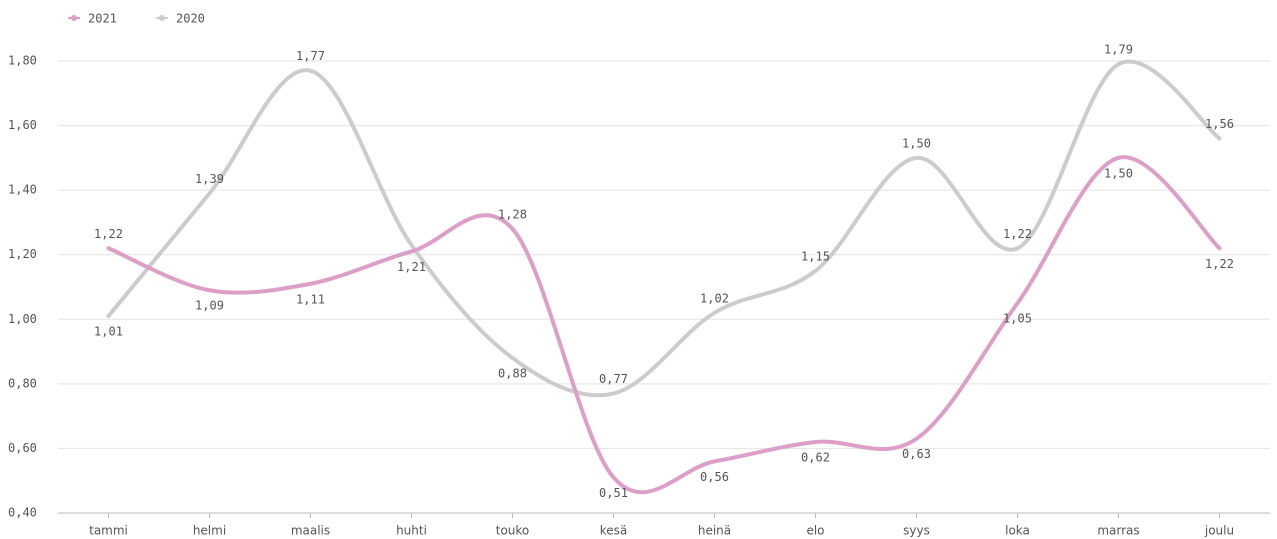  I want to click on data-label: 0,88, so click(512, 374).